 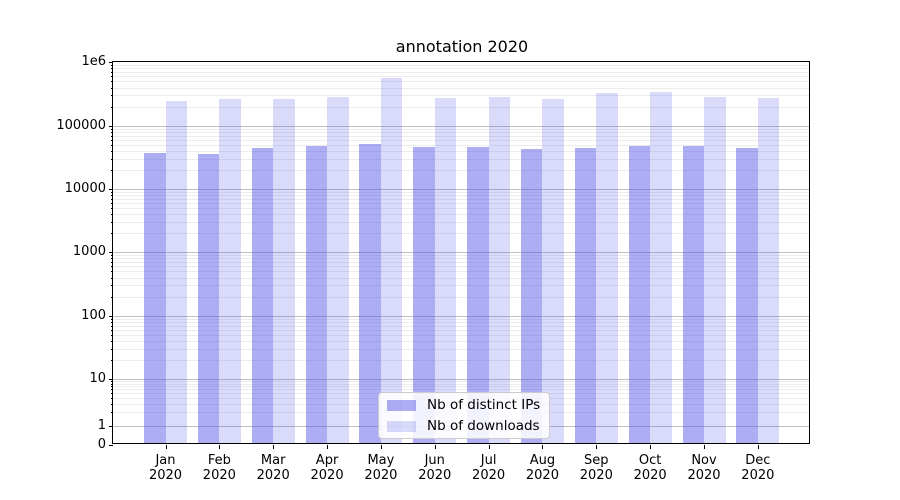 I want to click on y-tick-label: 0, so click(x=101, y=444).